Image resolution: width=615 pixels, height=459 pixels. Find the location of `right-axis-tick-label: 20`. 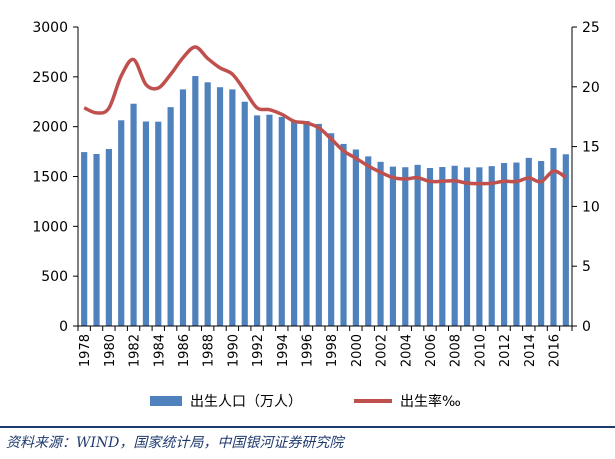

right-axis-tick-label: 20 is located at coordinates (591, 88).